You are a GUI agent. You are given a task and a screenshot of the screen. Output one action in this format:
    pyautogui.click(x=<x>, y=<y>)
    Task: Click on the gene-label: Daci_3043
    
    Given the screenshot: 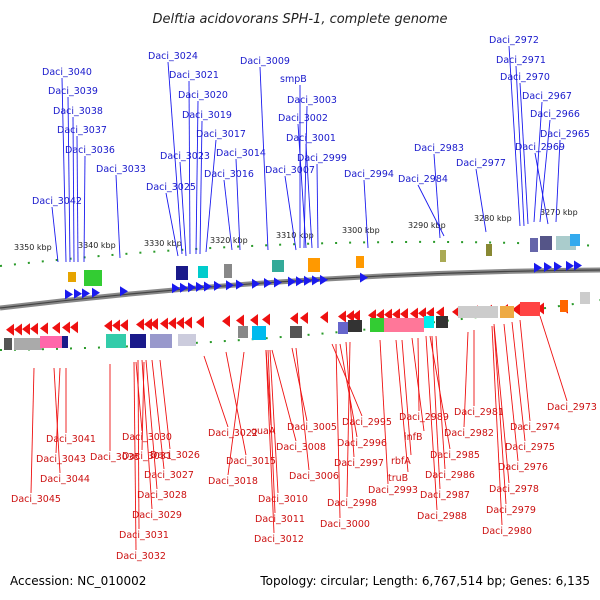 What is the action you would take?
    pyautogui.click(x=61, y=459)
    